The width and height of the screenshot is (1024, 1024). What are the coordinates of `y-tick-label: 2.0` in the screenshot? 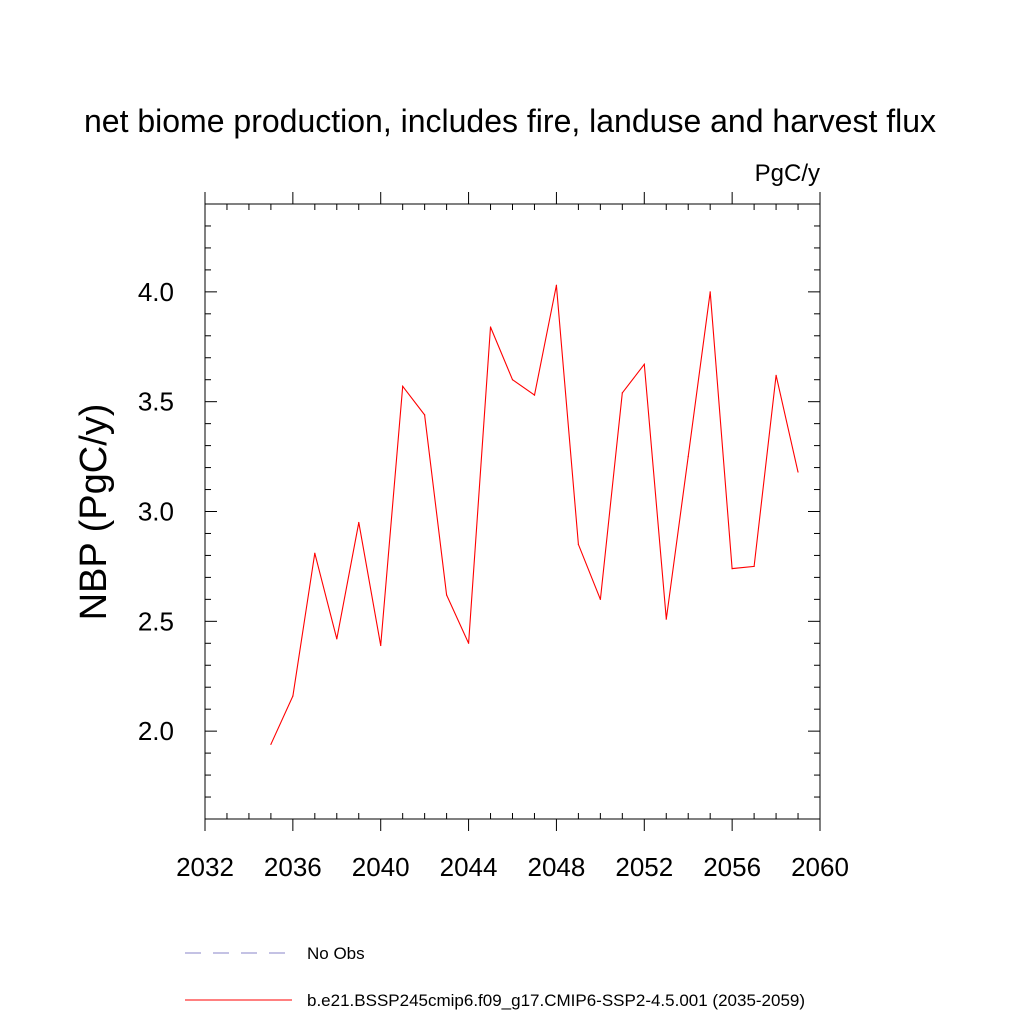 It's located at (156, 731).